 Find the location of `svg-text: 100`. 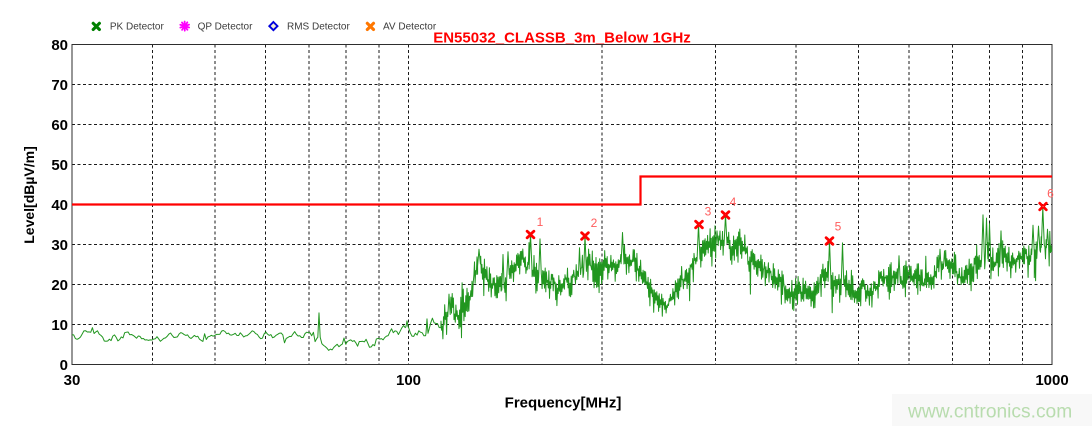

svg-text: 100 is located at coordinates (408, 380).